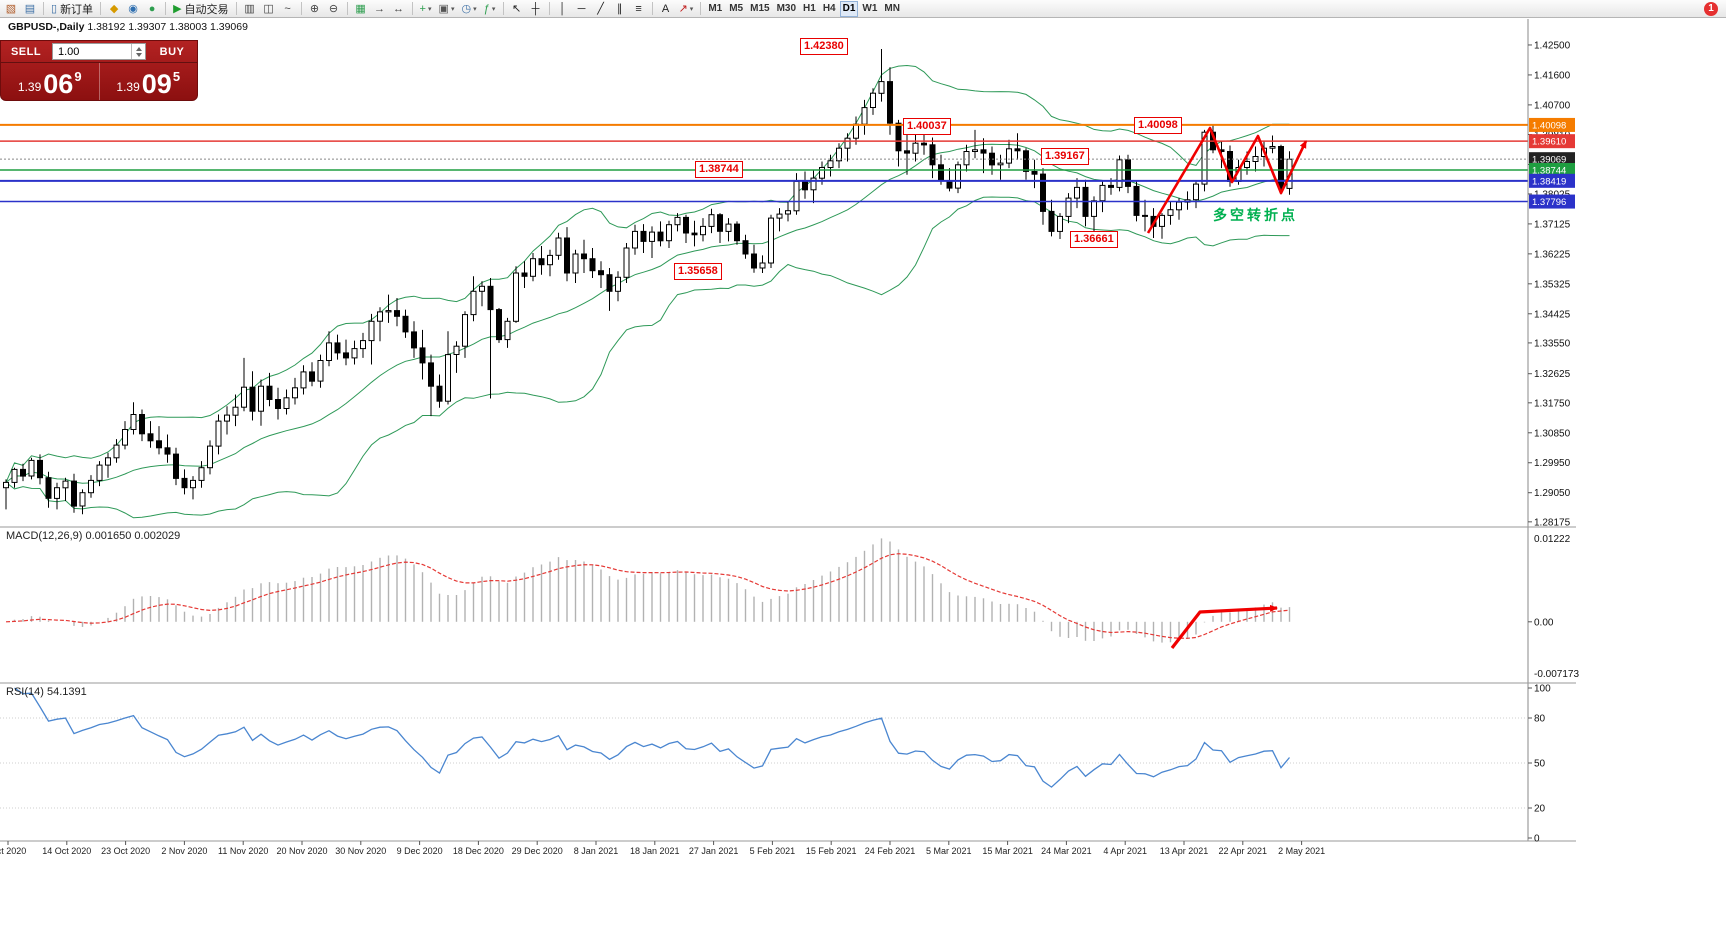 The image size is (1726, 945). What do you see at coordinates (114, 9) in the screenshot?
I see `metaeditor-icon: ◆` at bounding box center [114, 9].